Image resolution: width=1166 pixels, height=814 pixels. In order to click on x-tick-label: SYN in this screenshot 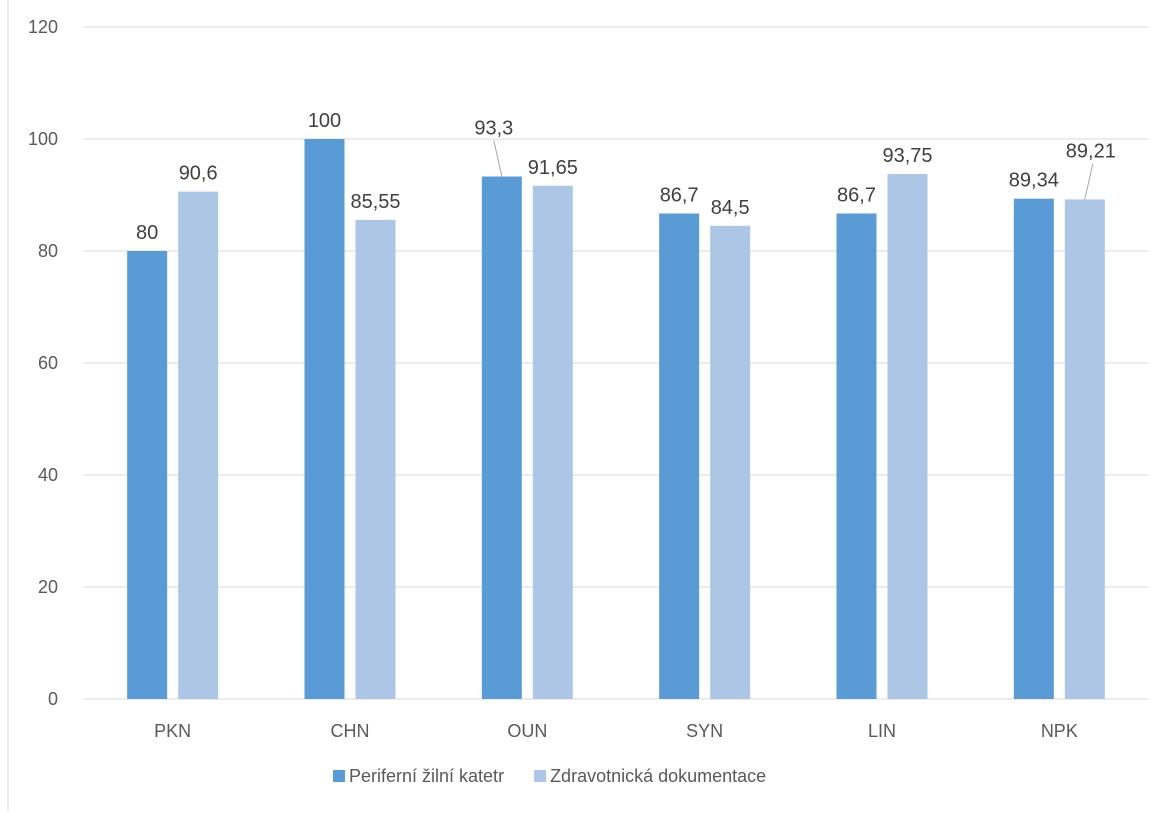, I will do `click(704, 731)`.